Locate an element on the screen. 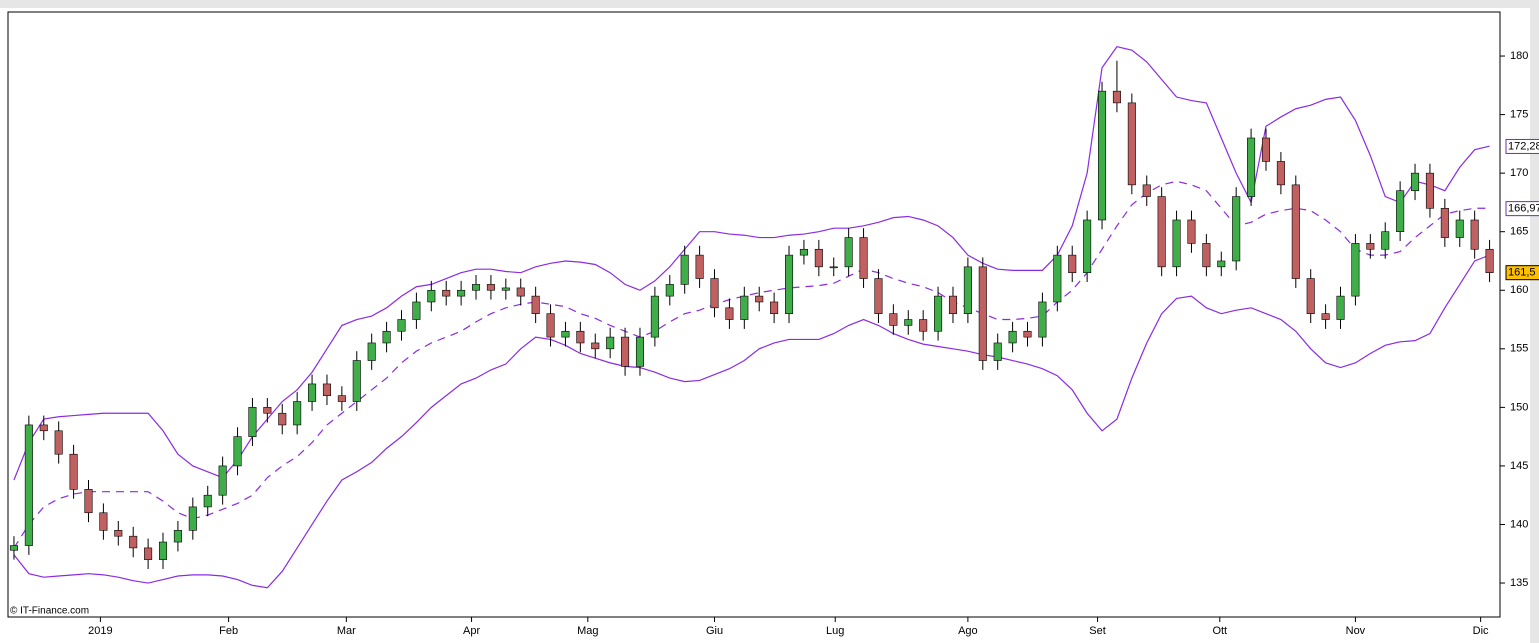 The image size is (1539, 643). x-tick-label: Nov is located at coordinates (1356, 631).